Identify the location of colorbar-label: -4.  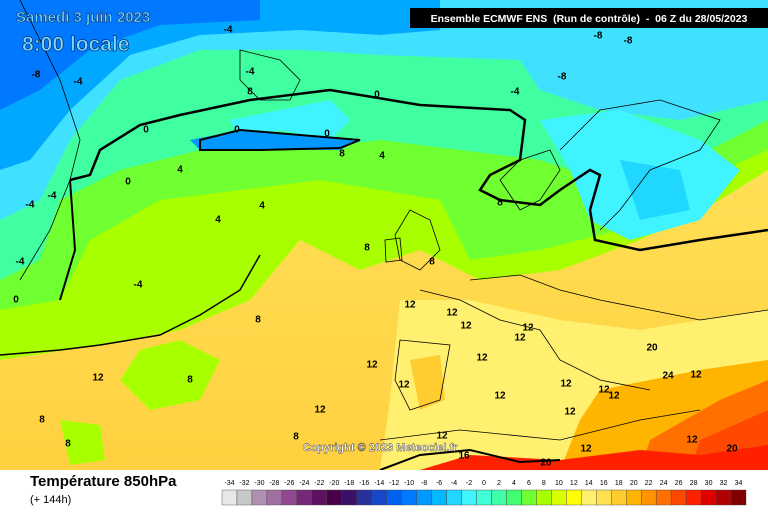
(454, 483).